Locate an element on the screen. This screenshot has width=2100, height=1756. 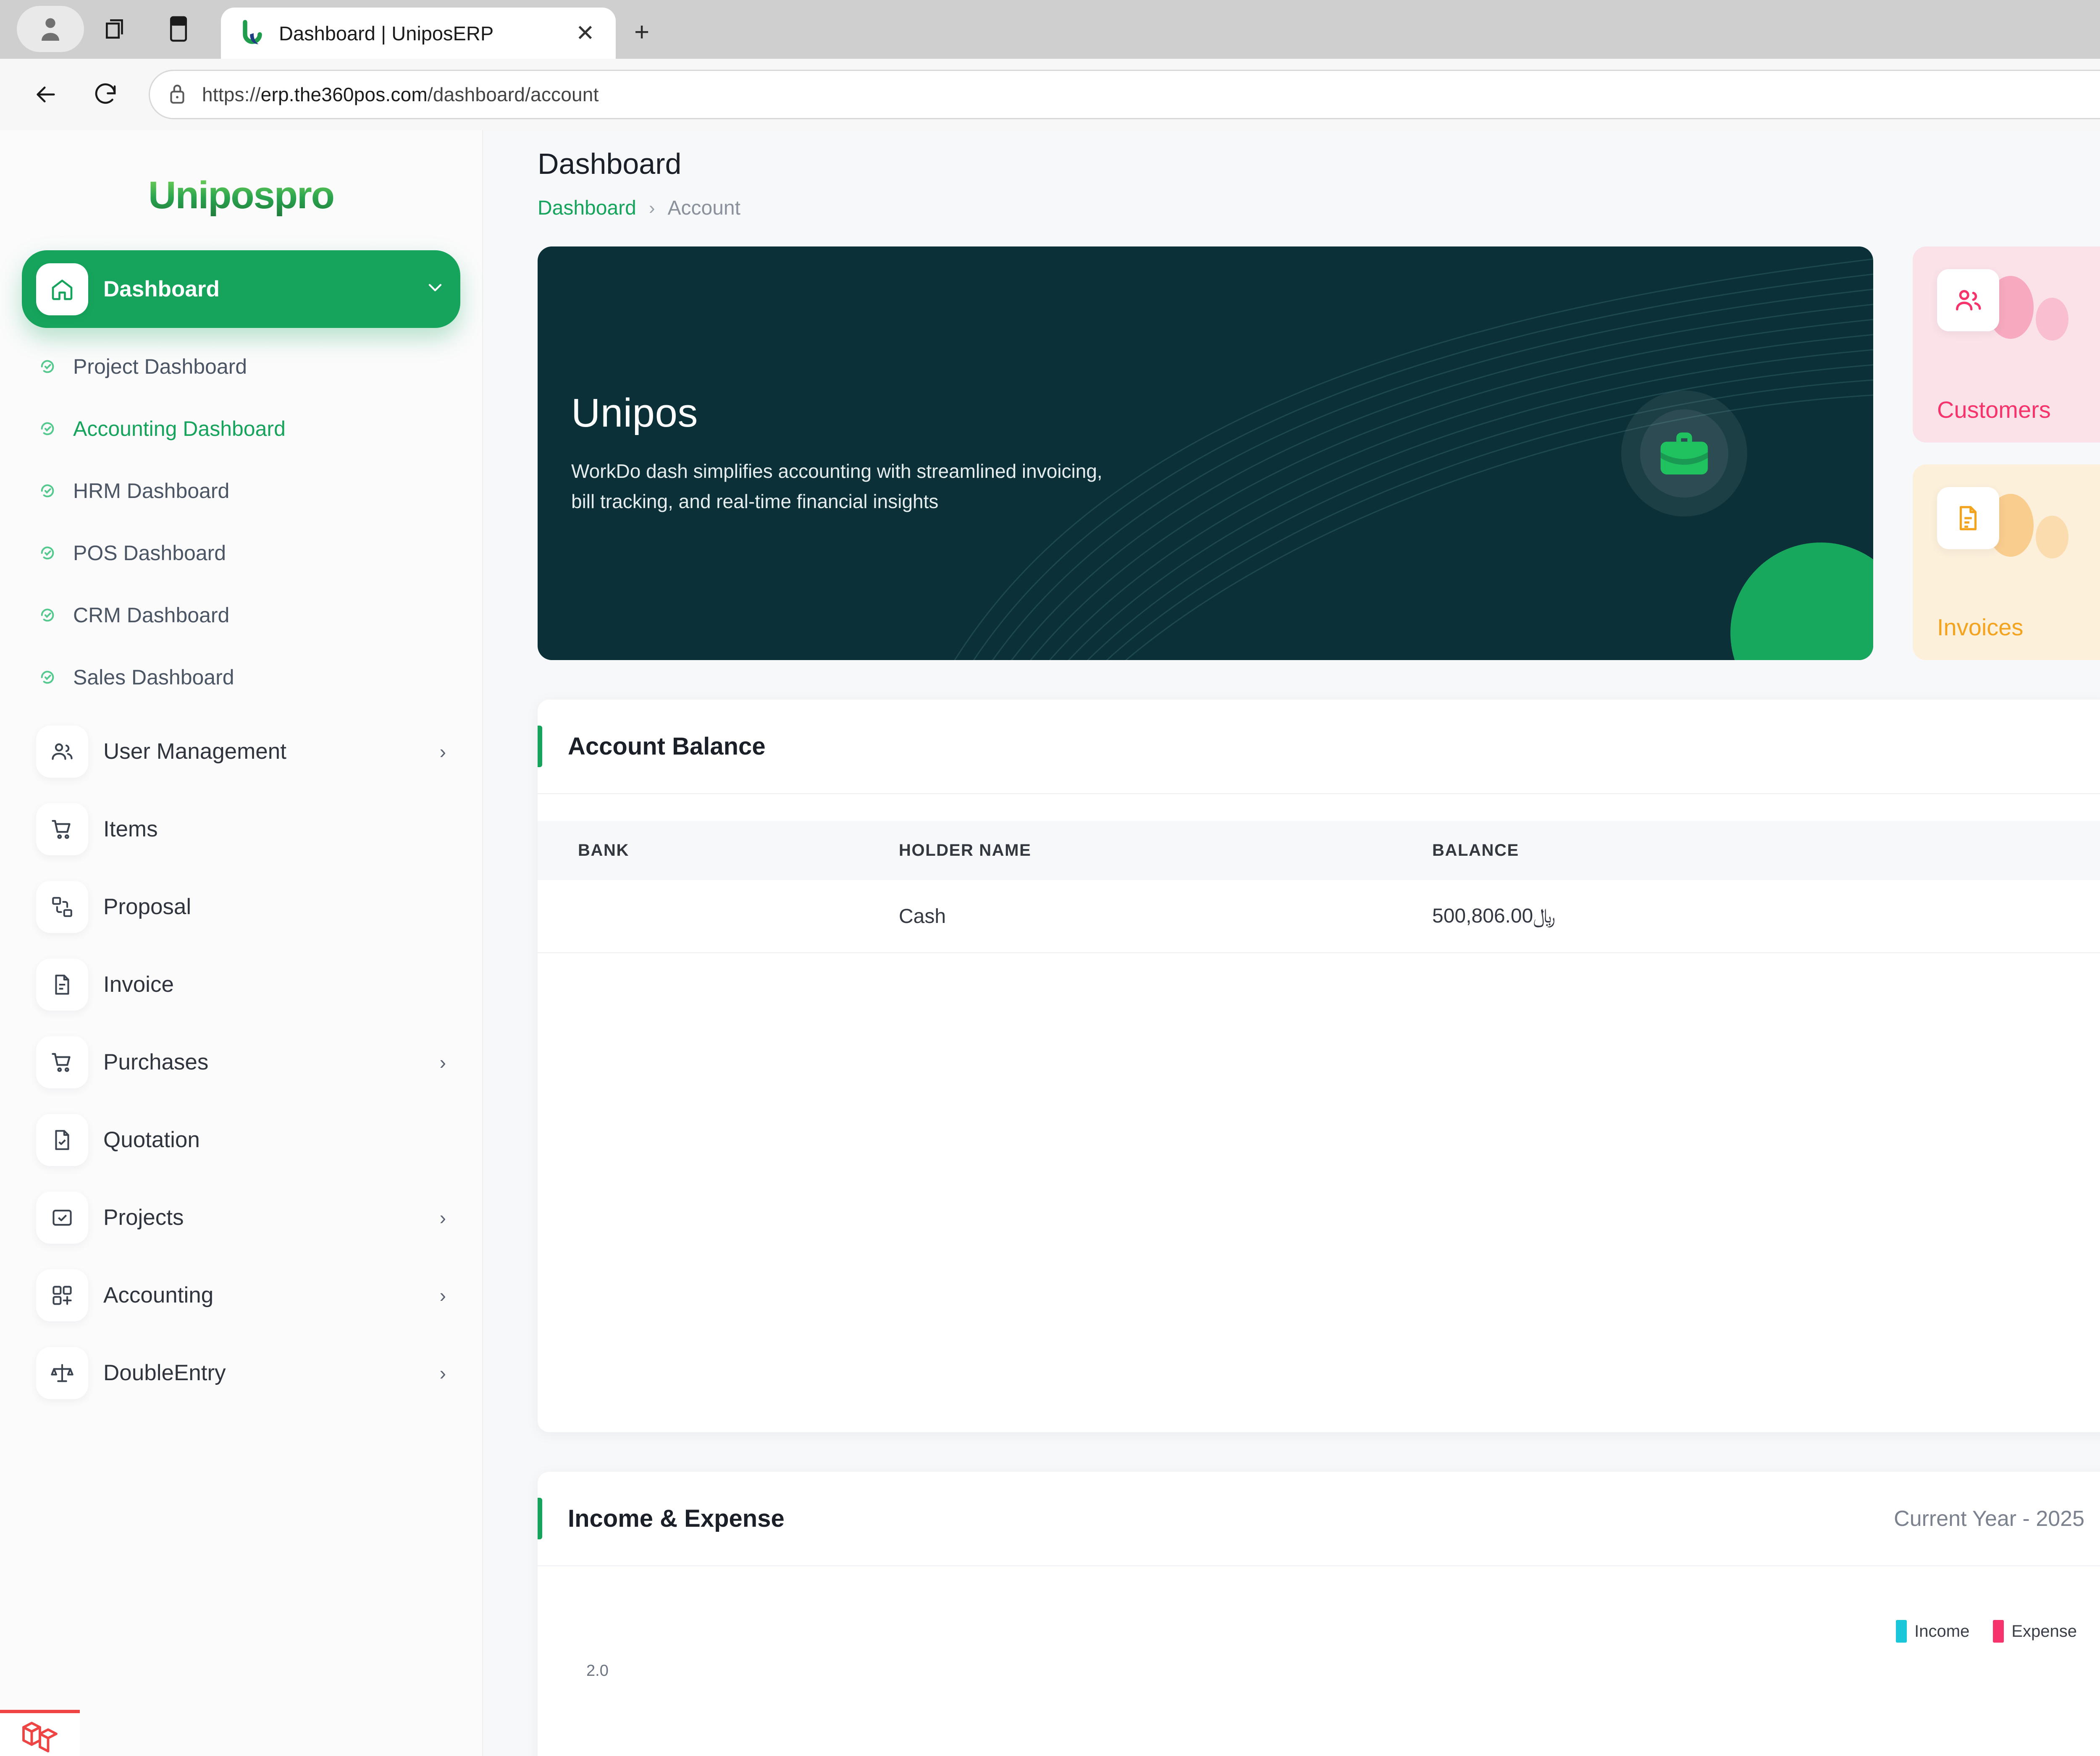
tab-strip: Dashboard | UniposERP ✕ + – ✕ is located at coordinates (1050, 30).